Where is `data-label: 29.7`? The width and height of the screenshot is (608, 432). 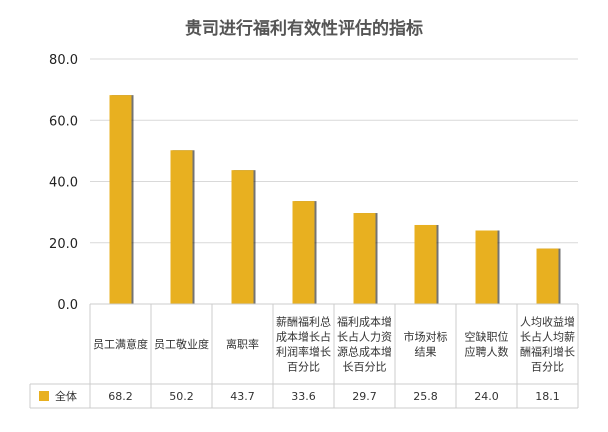
data-label: 29.7 is located at coordinates (364, 396).